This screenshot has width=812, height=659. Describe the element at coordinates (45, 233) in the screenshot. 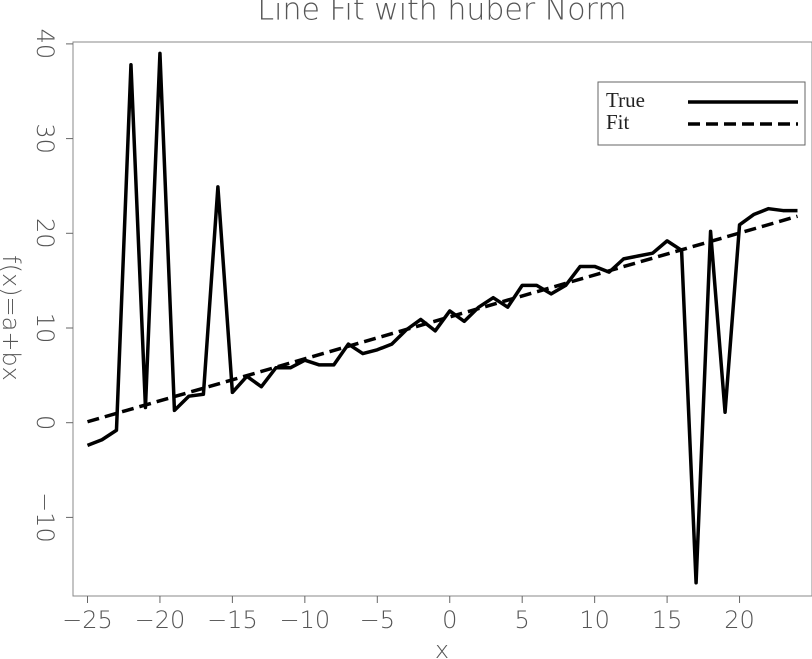

I see `y-tick-label: 20` at that location.